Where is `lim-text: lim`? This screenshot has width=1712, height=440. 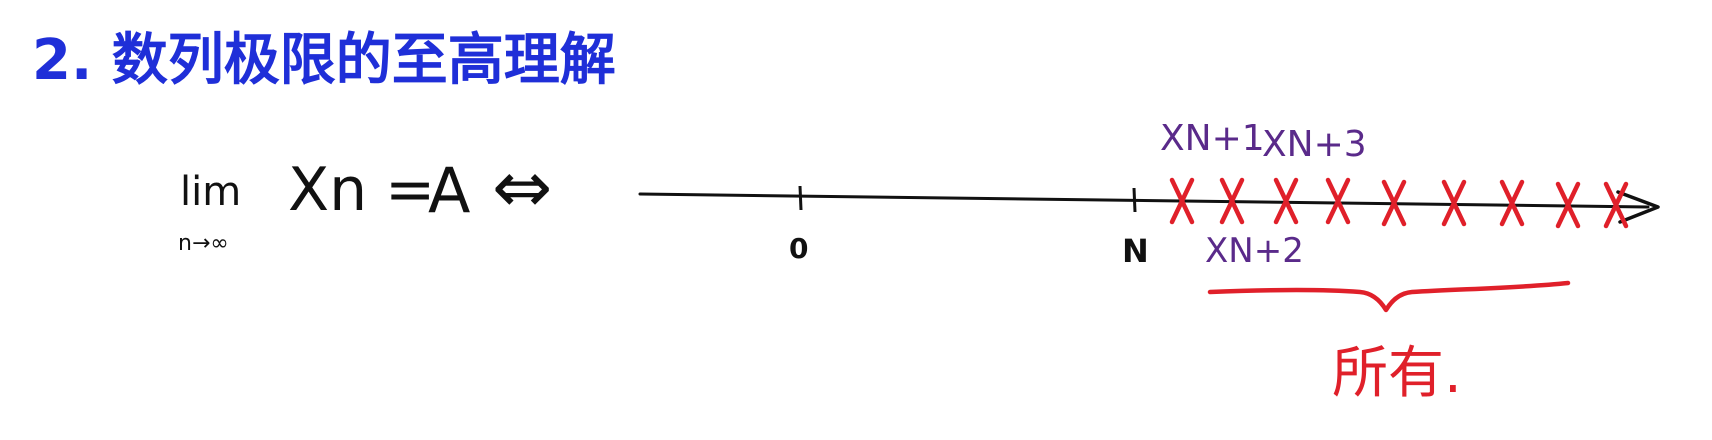 lim-text: lim is located at coordinates (210, 192).